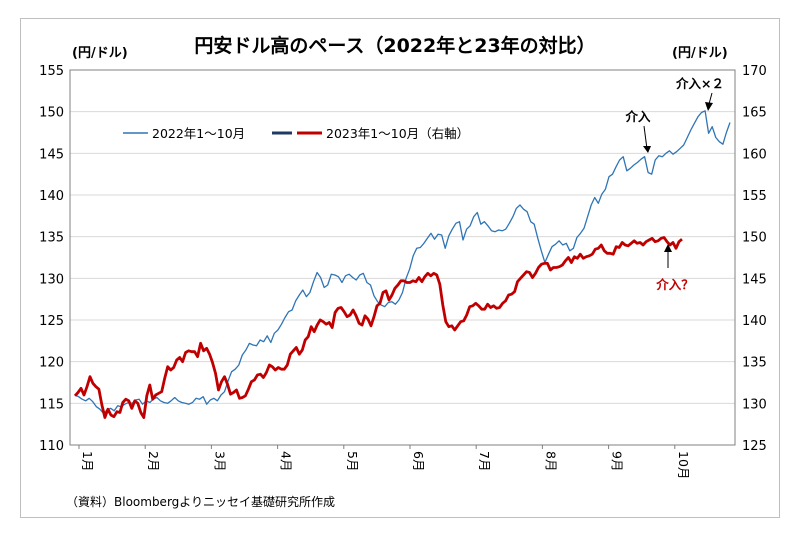 Image resolution: width=802 pixels, height=537 pixels. What do you see at coordinates (550, 461) in the screenshot?
I see `x-month-label: 8月` at bounding box center [550, 461].